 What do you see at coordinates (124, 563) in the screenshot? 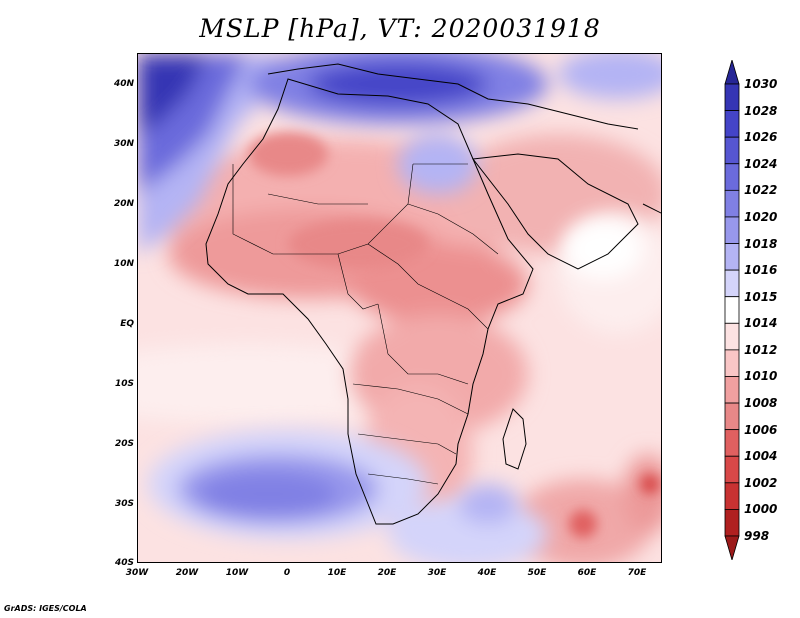
I see `y-tick-label: 40S` at bounding box center [124, 563].